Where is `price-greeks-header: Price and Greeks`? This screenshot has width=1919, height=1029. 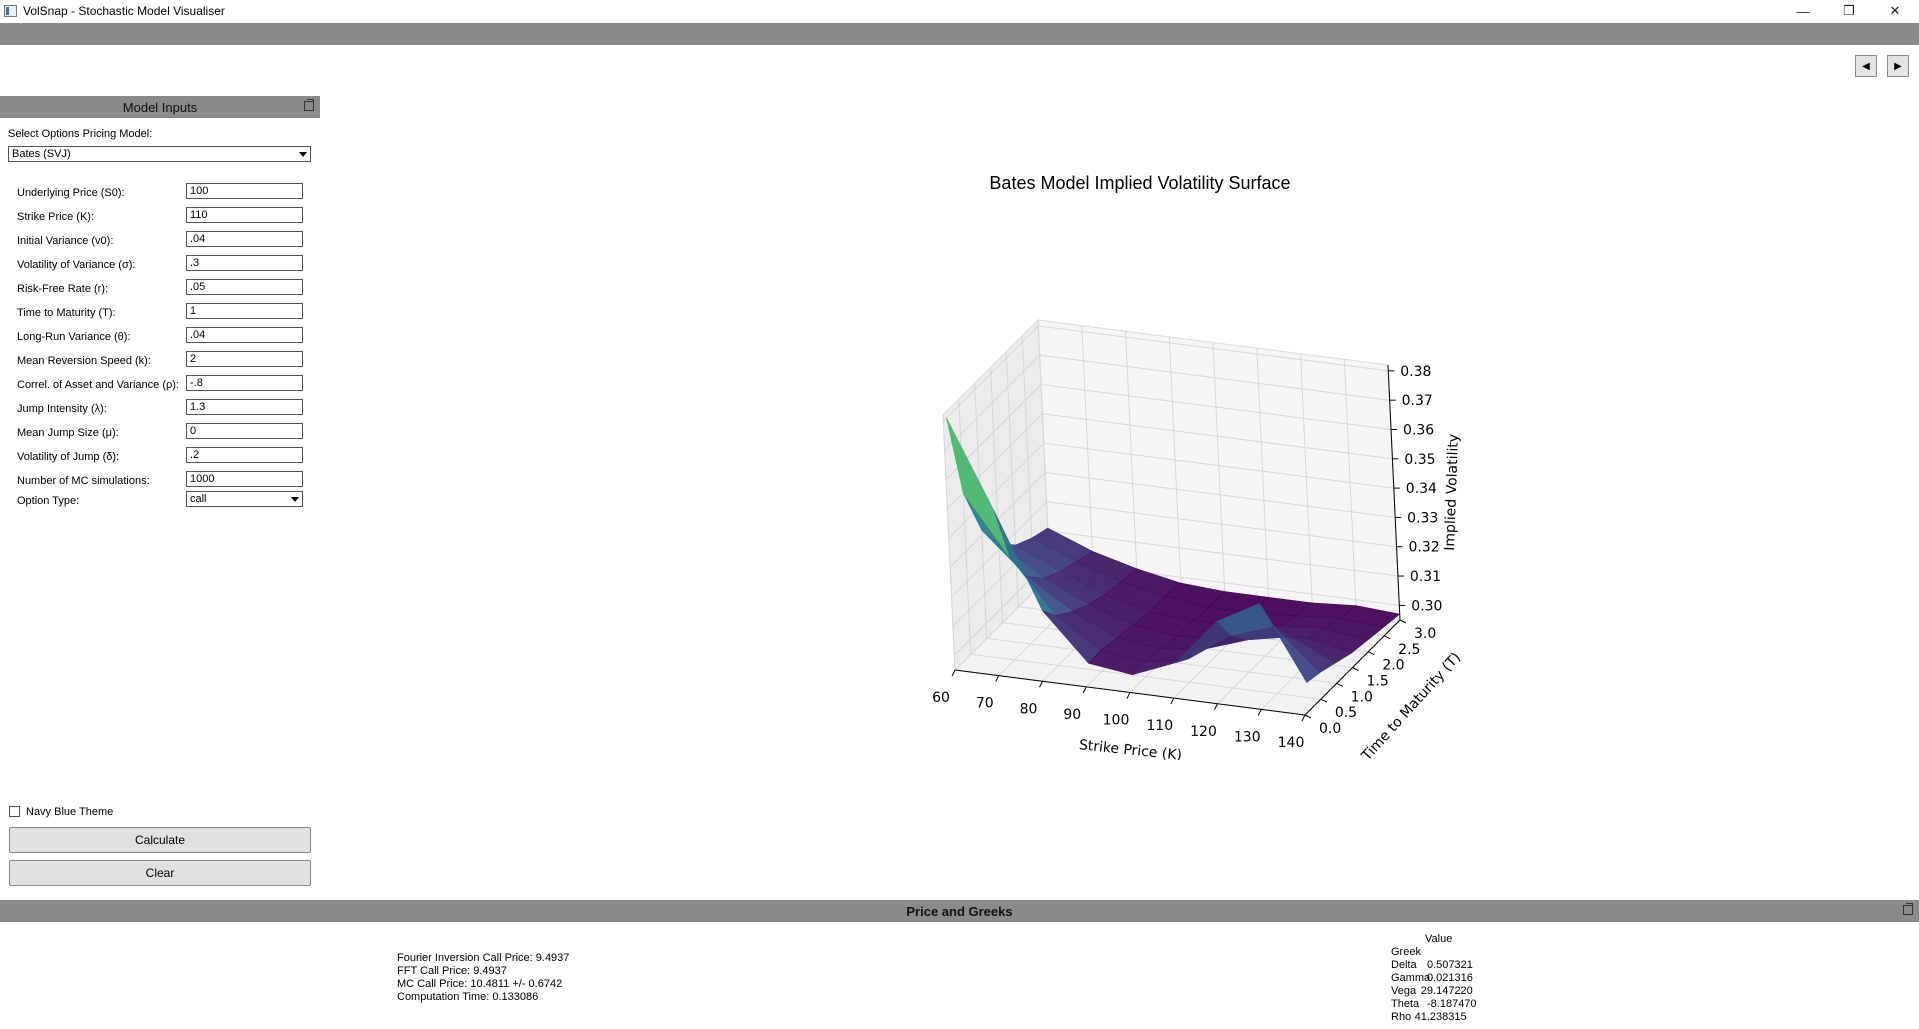
price-greeks-header: Price and Greeks is located at coordinates (959, 911).